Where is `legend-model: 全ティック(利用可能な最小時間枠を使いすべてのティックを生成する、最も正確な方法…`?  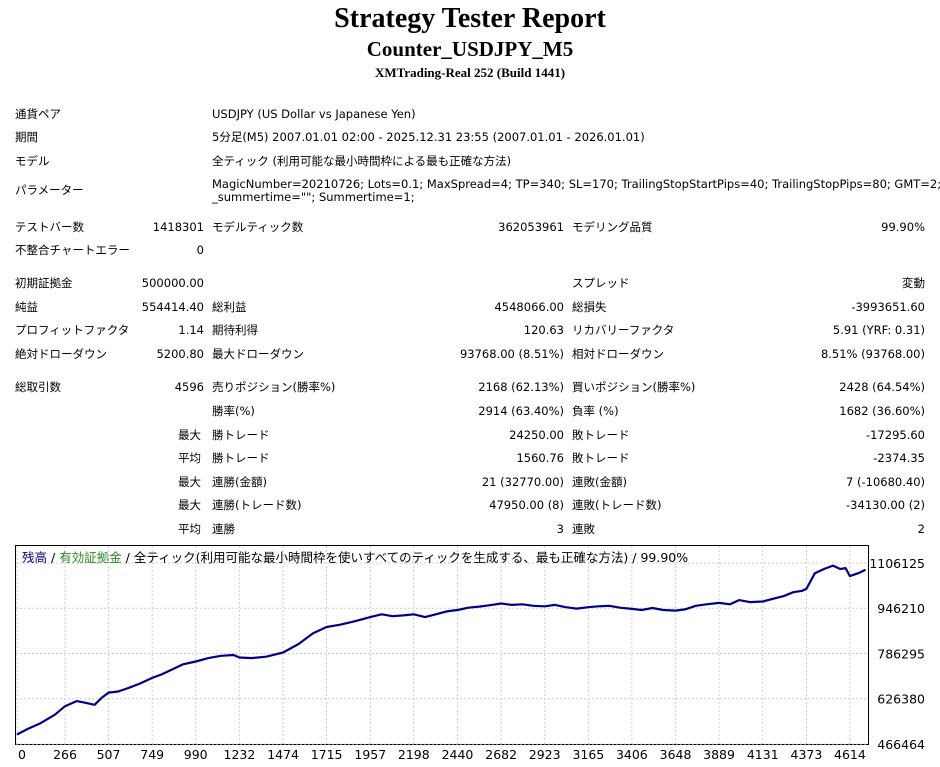
legend-model: 全ティック(利用可能な最小時間枠を使いすべてのティックを生成する、最も正確な方法… is located at coordinates (381, 557).